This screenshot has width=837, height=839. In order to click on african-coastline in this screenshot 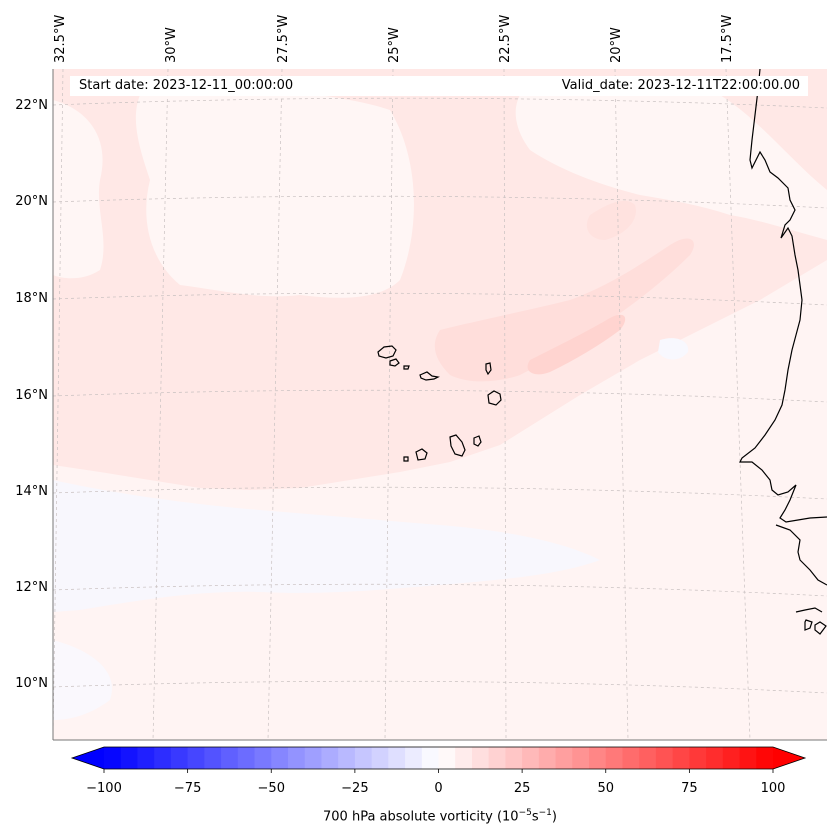, I will do `click(783, 352)`.